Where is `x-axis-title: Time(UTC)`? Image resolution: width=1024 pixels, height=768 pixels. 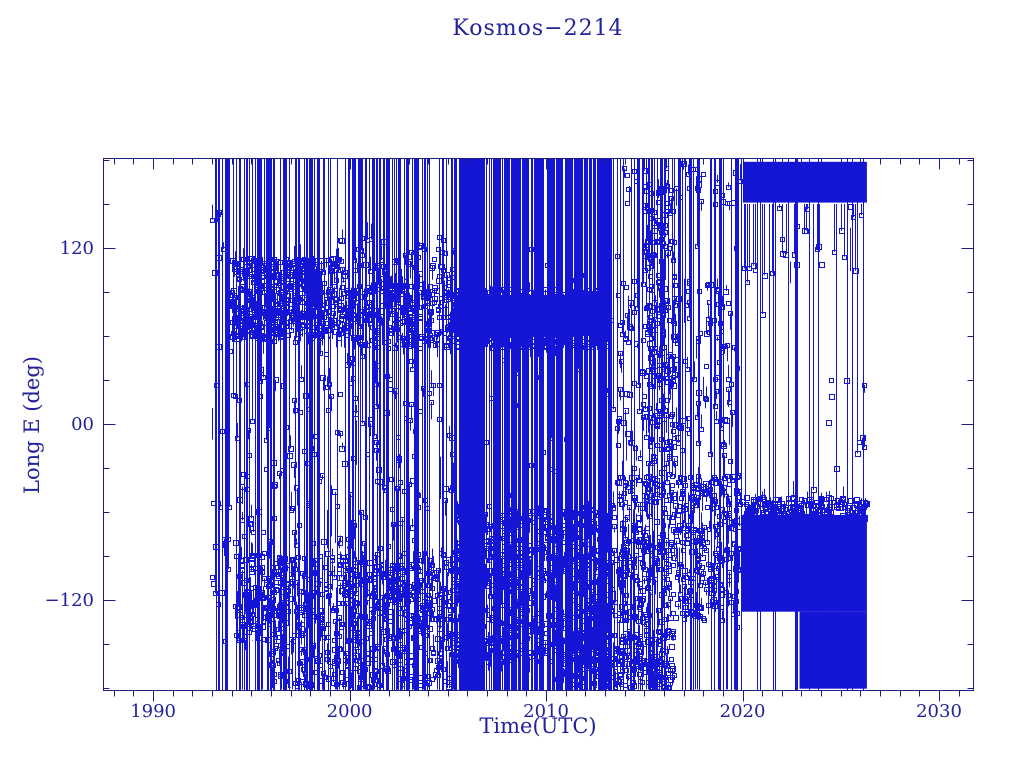 x-axis-title: Time(UTC) is located at coordinates (538, 726).